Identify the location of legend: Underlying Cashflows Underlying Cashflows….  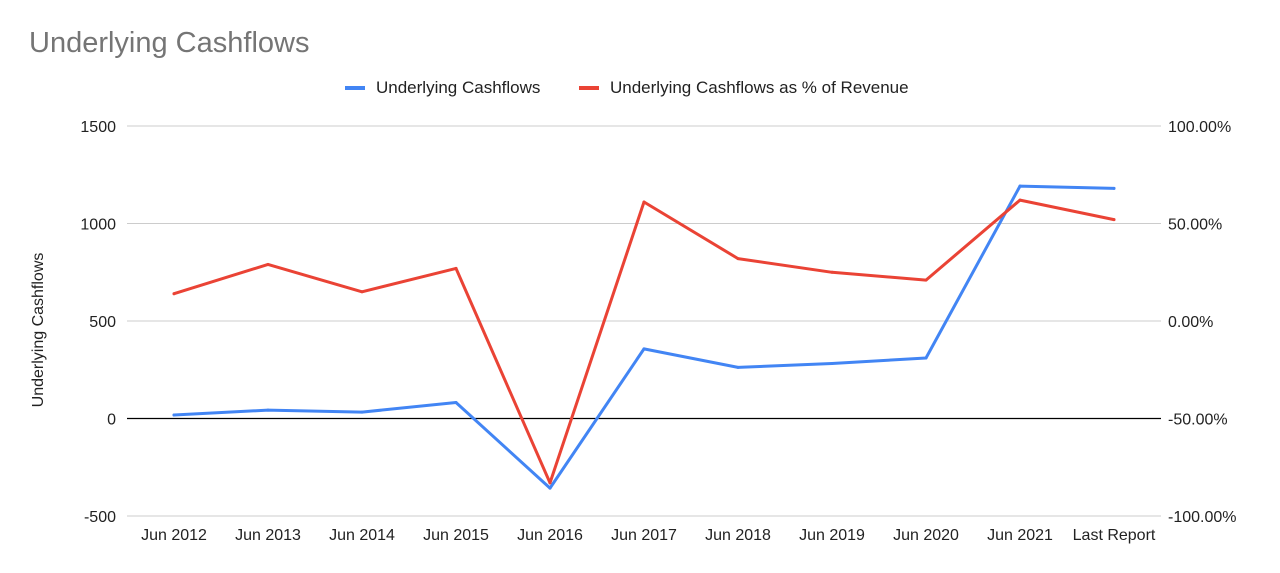
(627, 87).